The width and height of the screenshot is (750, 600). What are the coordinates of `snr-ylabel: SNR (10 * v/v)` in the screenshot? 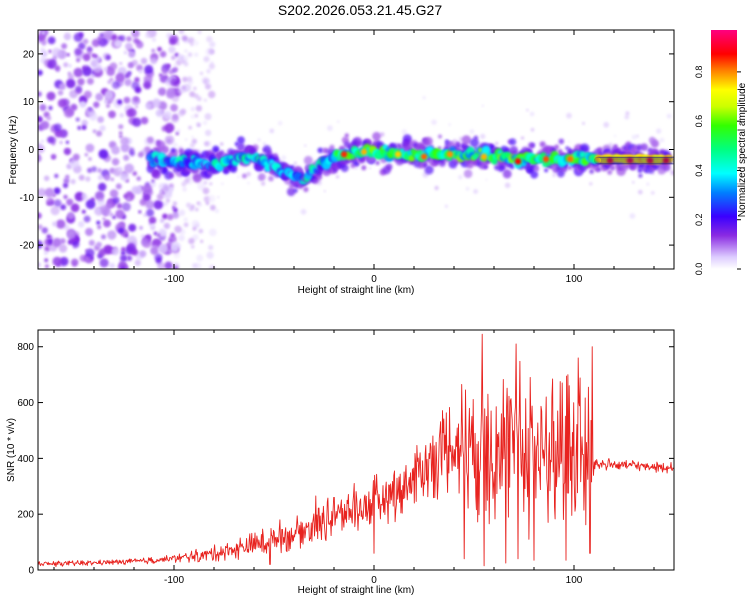 It's located at (11, 450).